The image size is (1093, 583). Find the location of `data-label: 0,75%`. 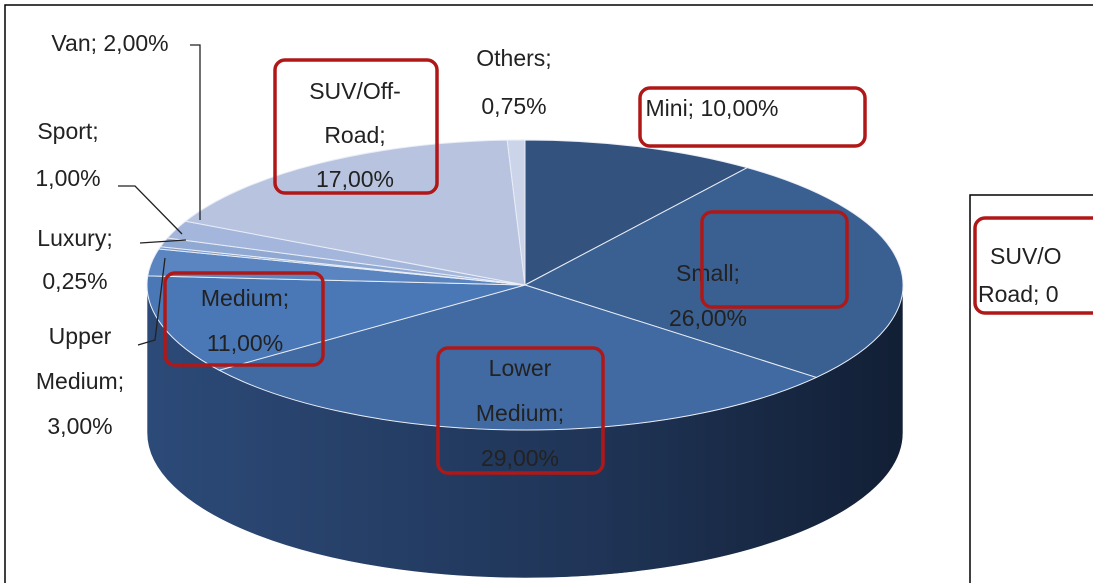

data-label: 0,75% is located at coordinates (513, 106).